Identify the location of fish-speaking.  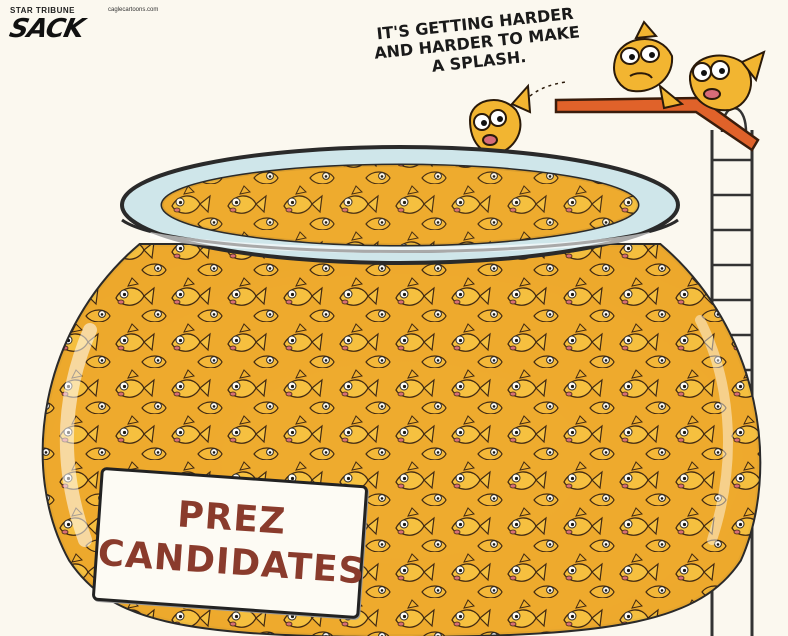
(649, 65).